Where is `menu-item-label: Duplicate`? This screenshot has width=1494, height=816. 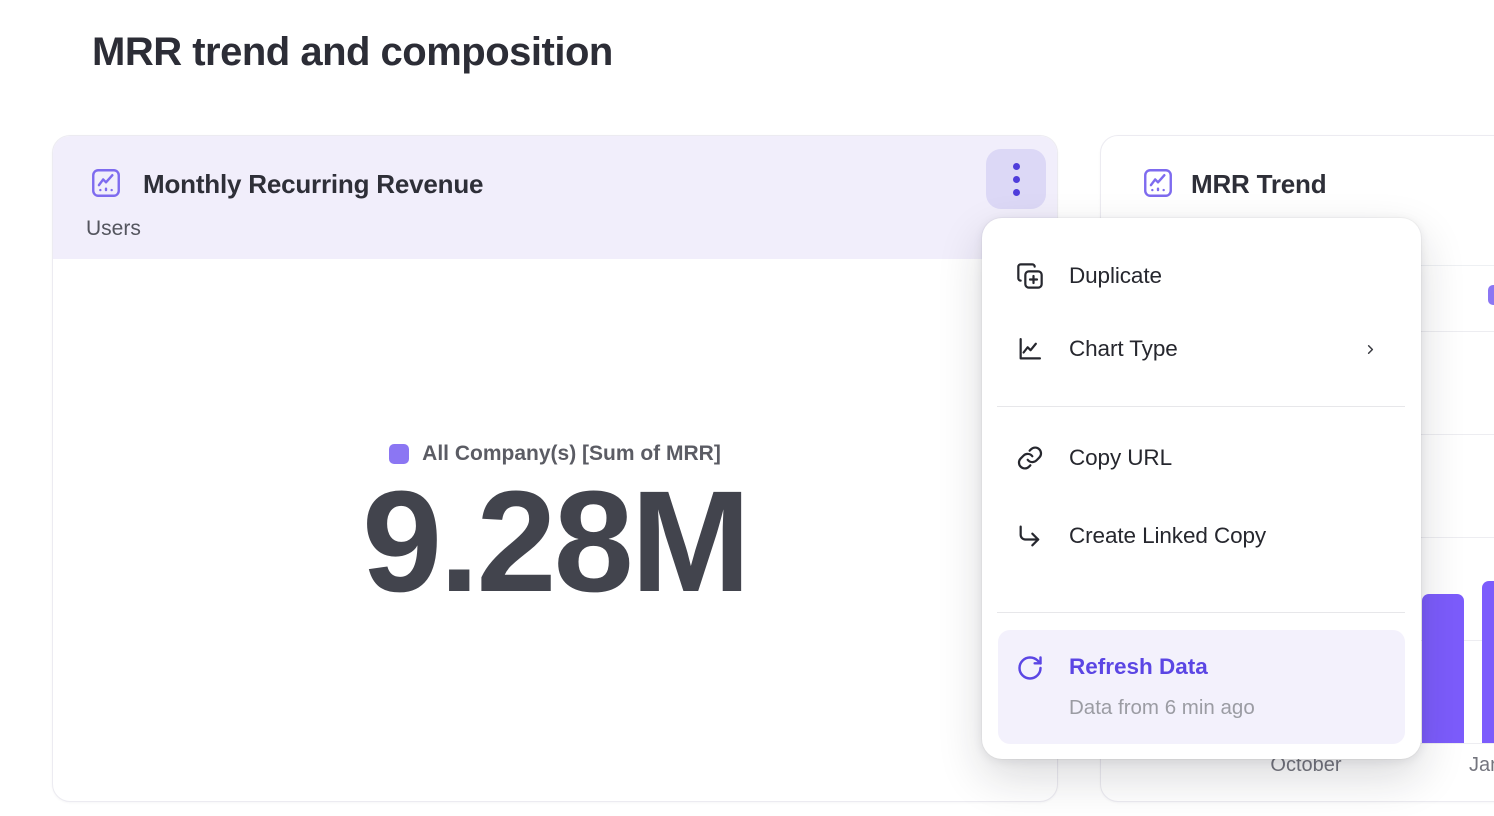 menu-item-label: Duplicate is located at coordinates (1115, 275).